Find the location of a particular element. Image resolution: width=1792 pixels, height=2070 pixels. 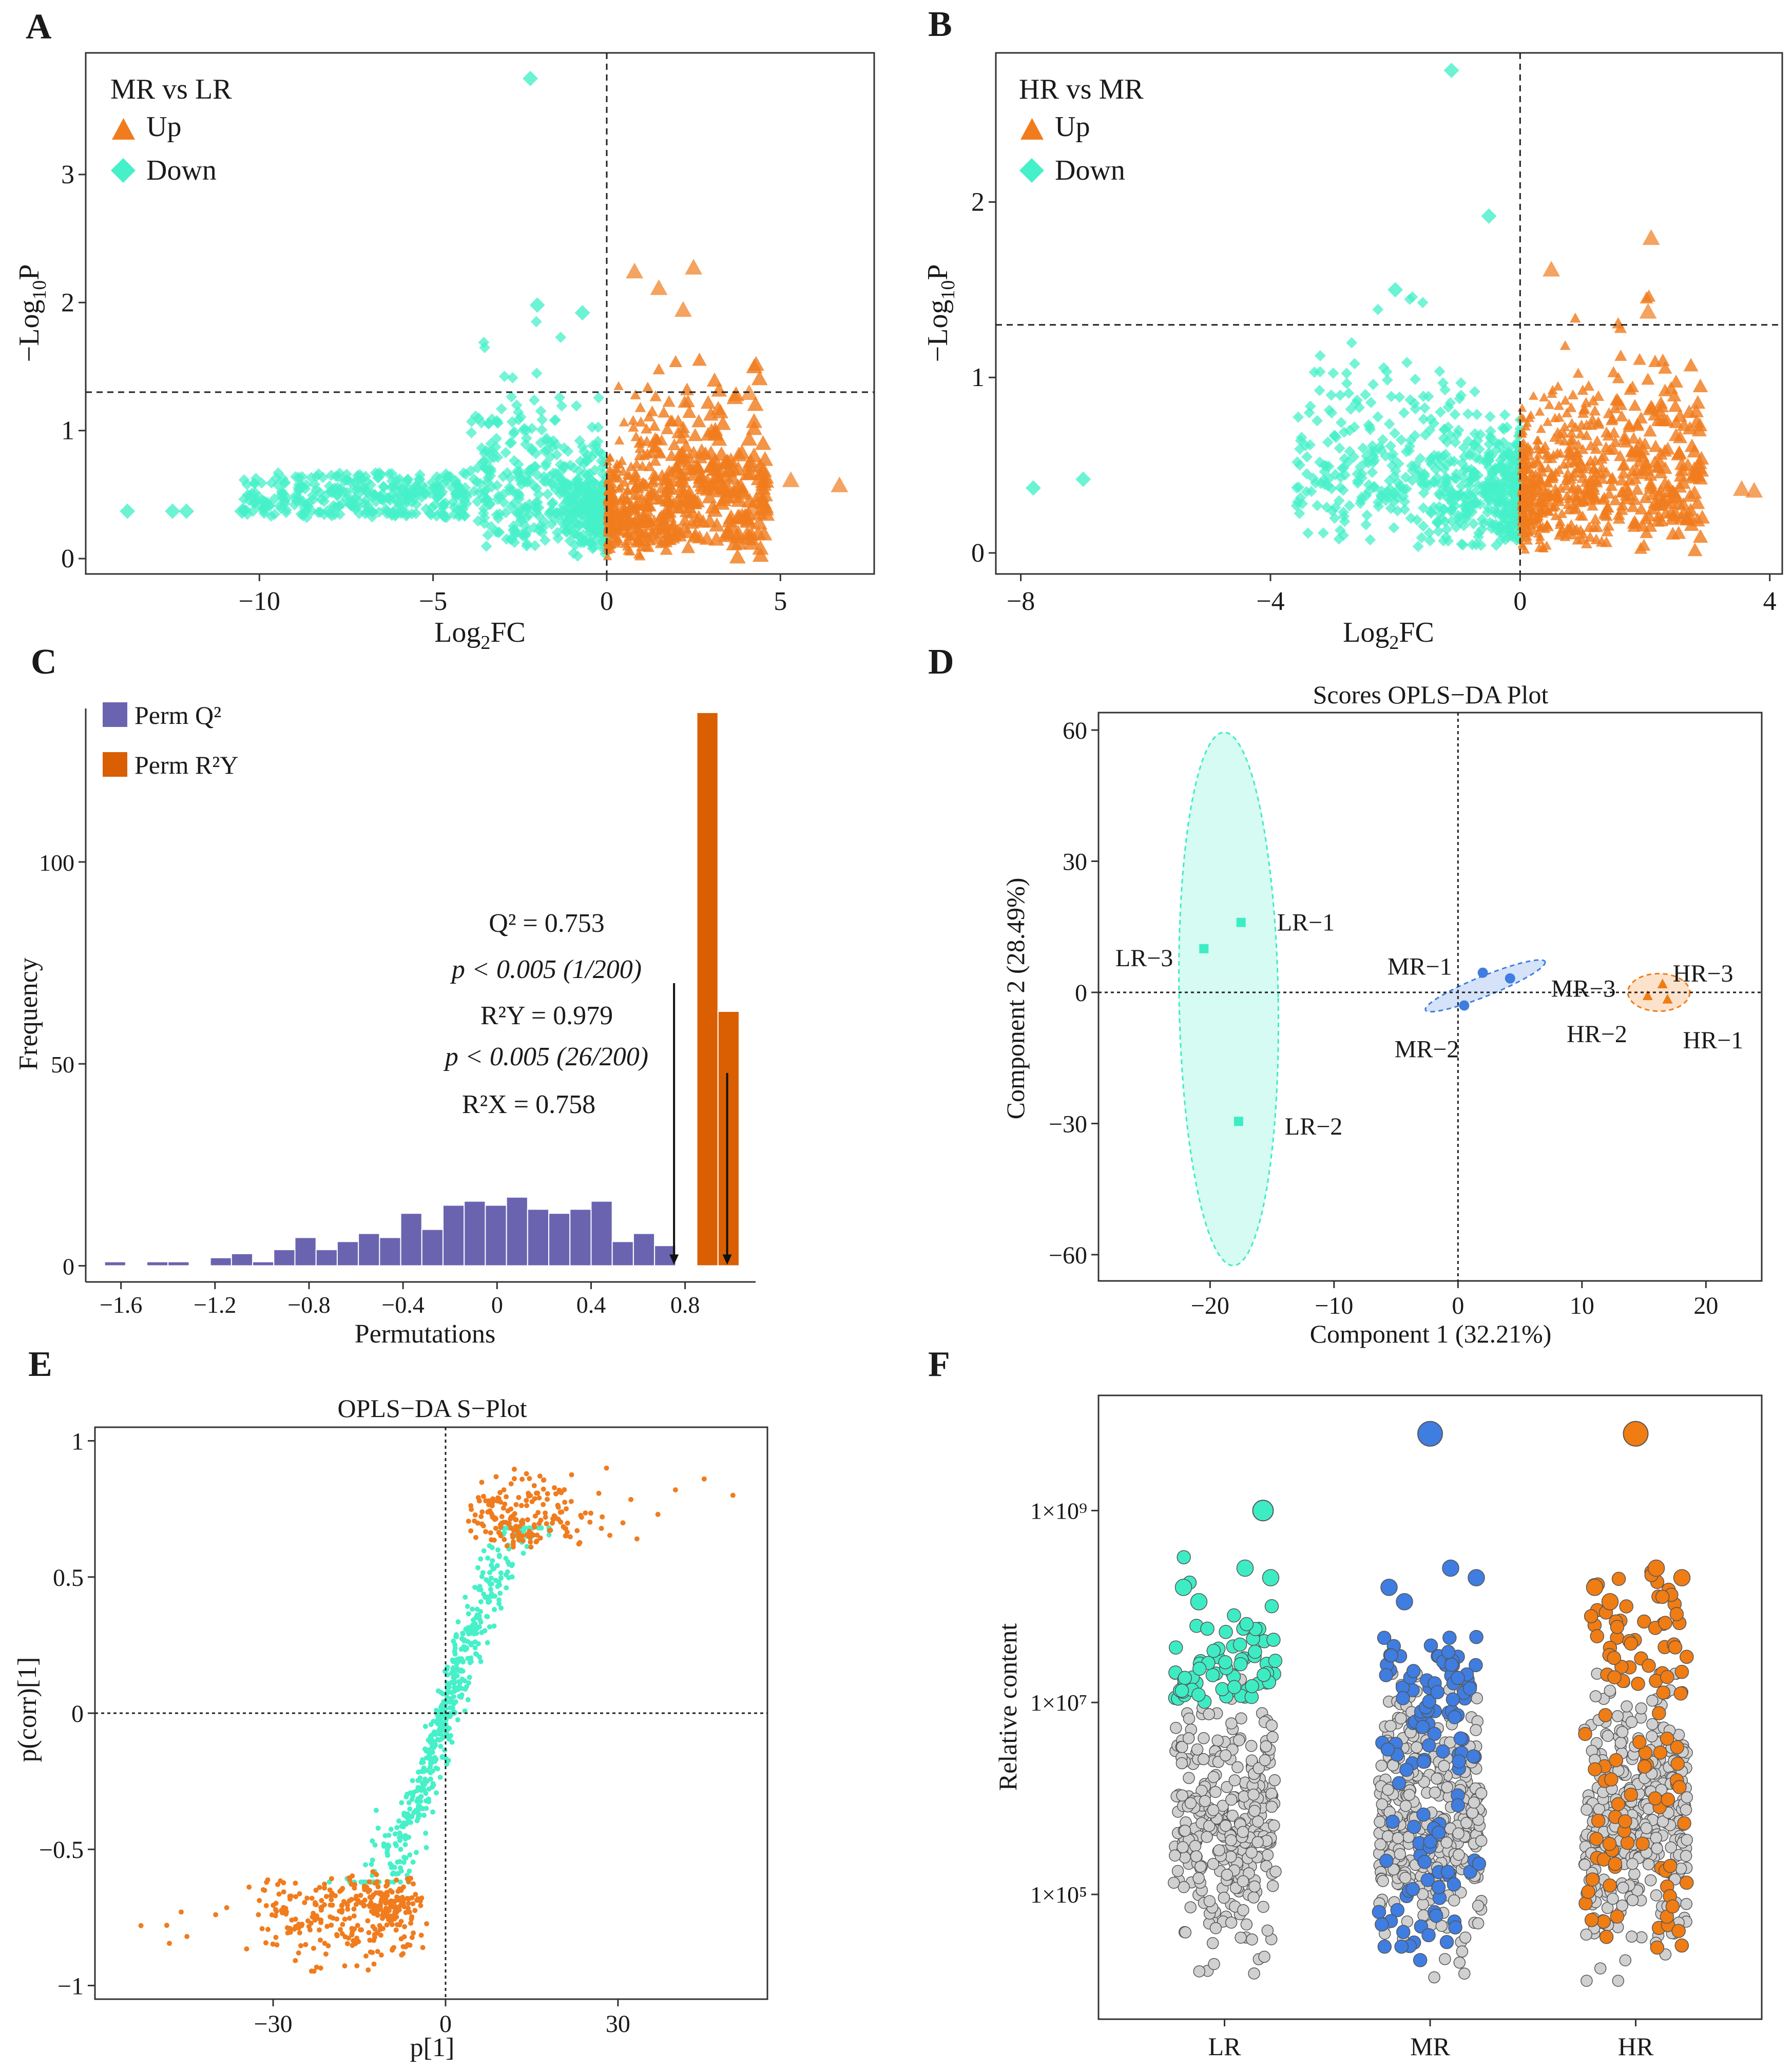

hr-point is located at coordinates (1647, 995).